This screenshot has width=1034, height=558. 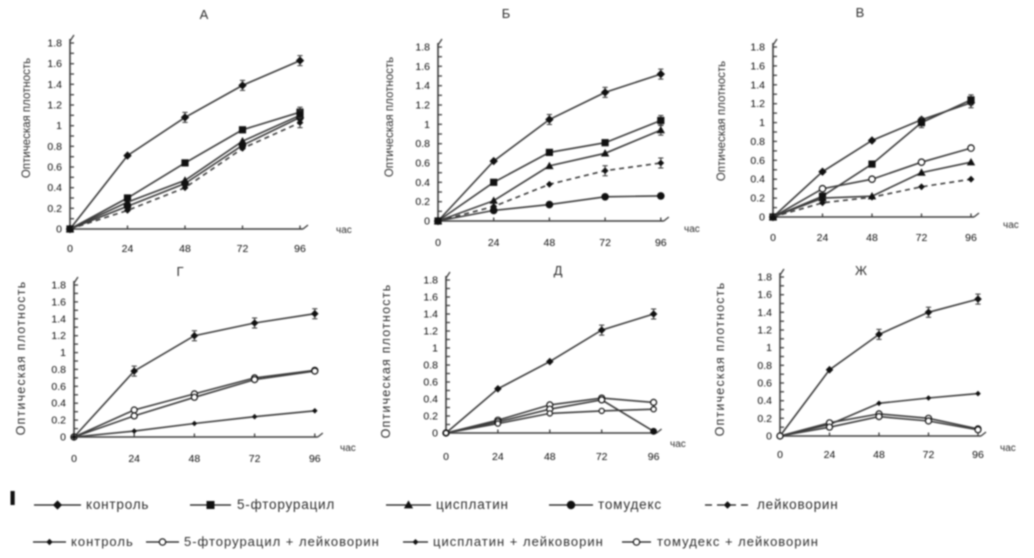 I want to click on svg-text: томудекс, so click(x=630, y=504).